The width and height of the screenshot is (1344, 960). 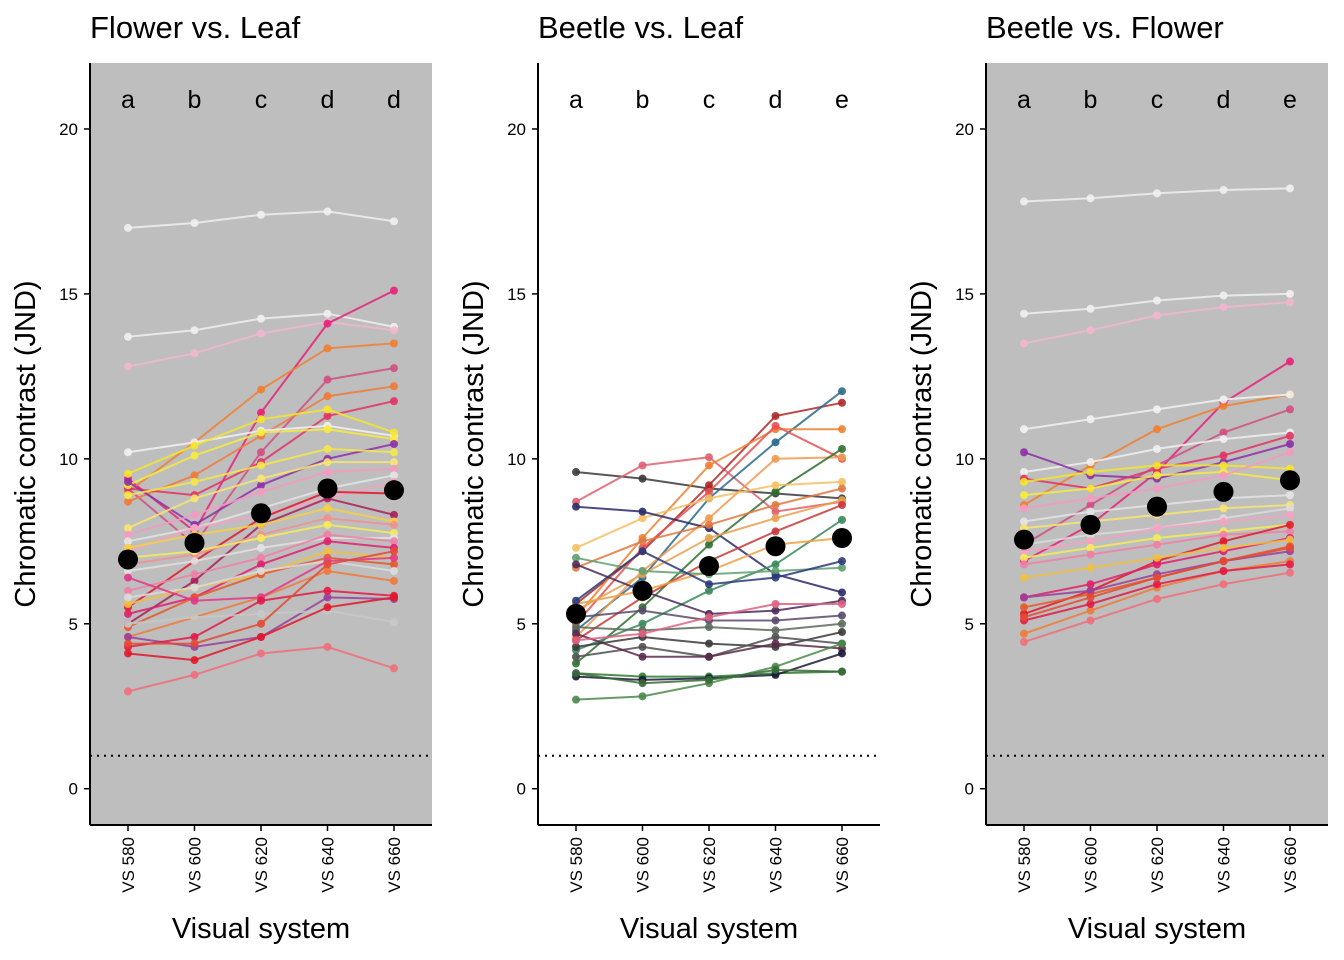 What do you see at coordinates (195, 100) in the screenshot?
I see `significance-letter: b` at bounding box center [195, 100].